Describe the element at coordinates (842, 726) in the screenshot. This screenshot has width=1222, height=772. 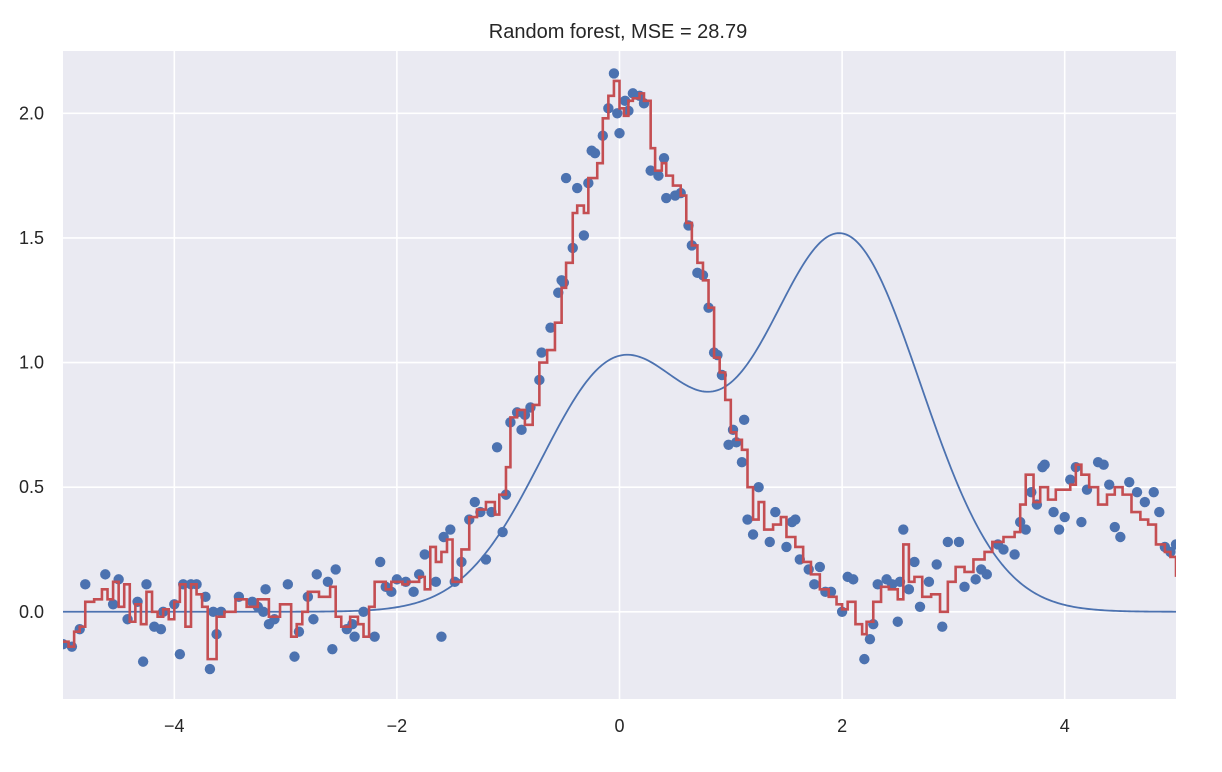
I see `x-tick-label: 2` at that location.